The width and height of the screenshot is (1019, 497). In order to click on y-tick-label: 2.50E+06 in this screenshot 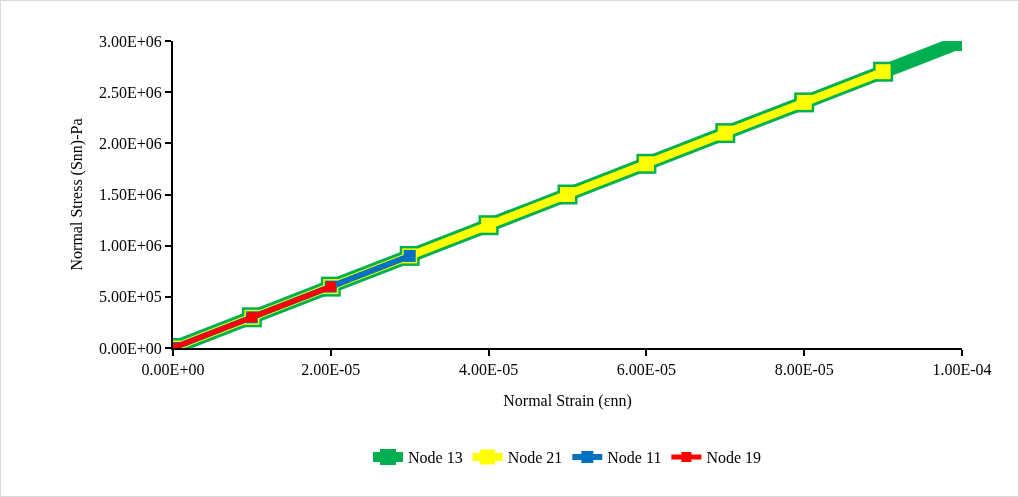, I will do `click(130, 92)`.